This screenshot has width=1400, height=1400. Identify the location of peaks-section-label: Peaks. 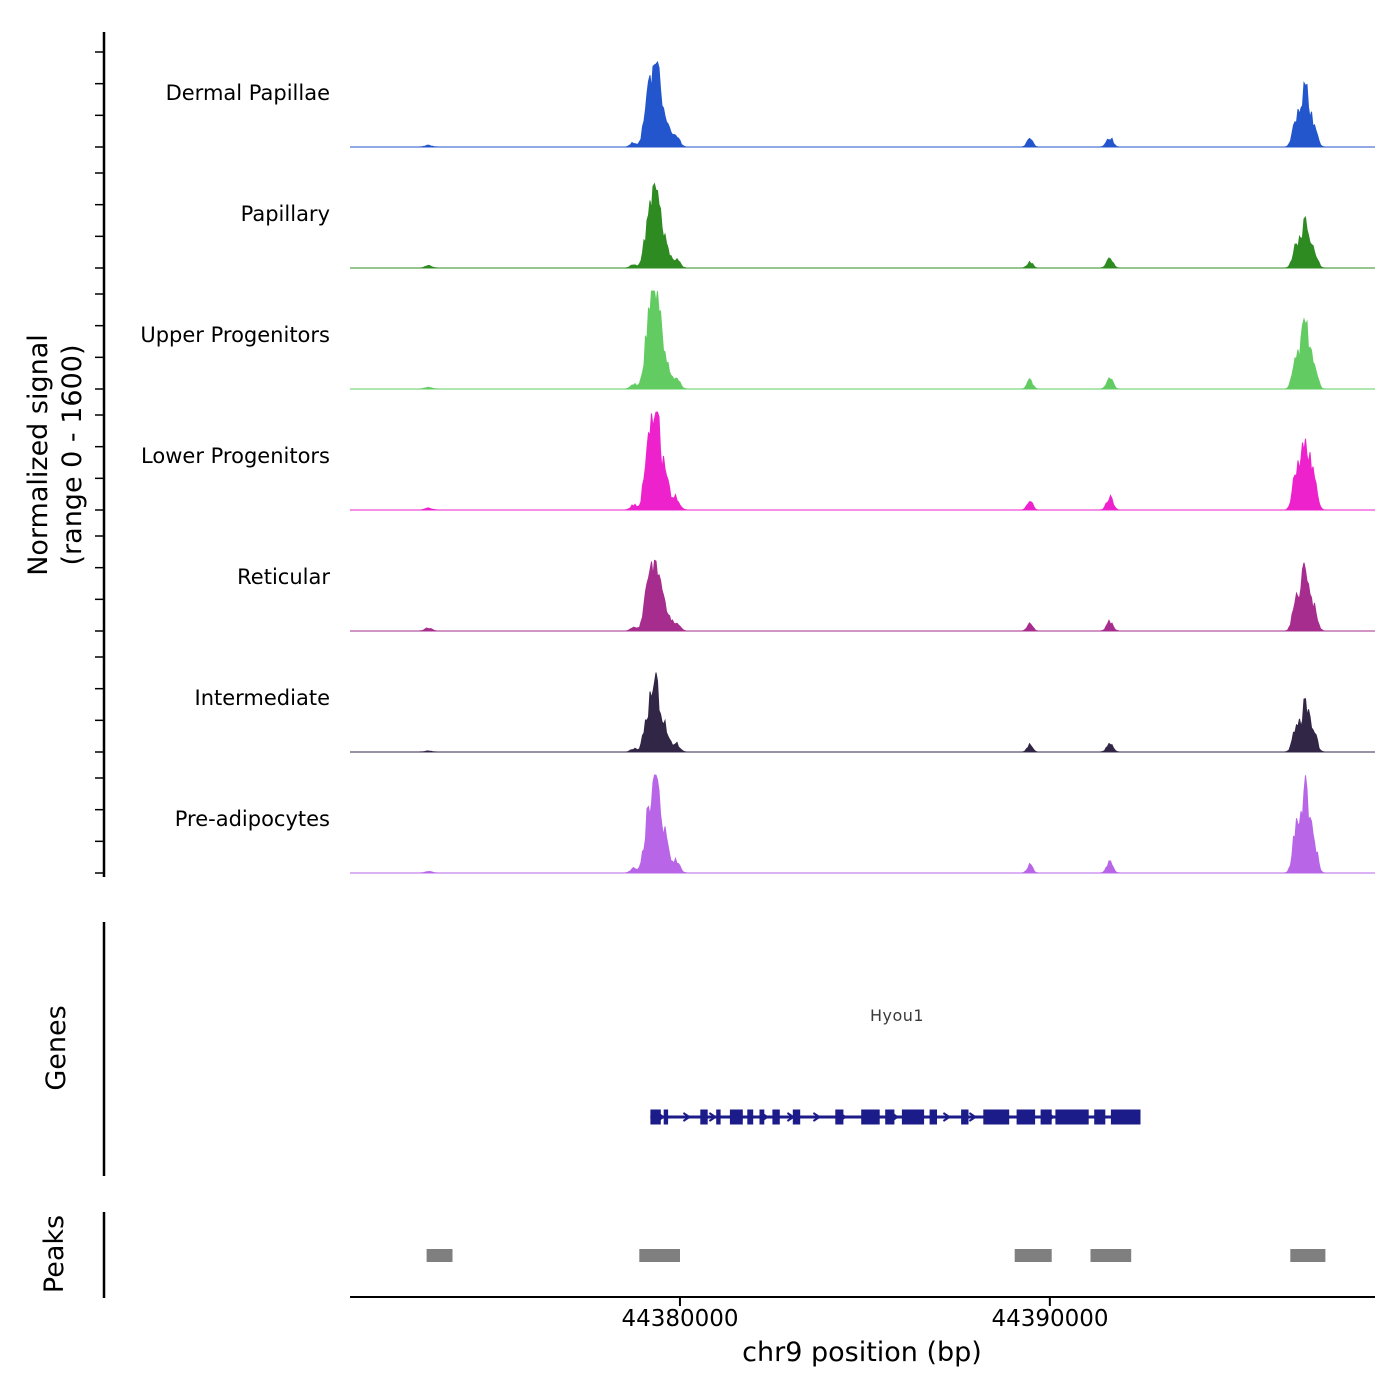
(54, 1254).